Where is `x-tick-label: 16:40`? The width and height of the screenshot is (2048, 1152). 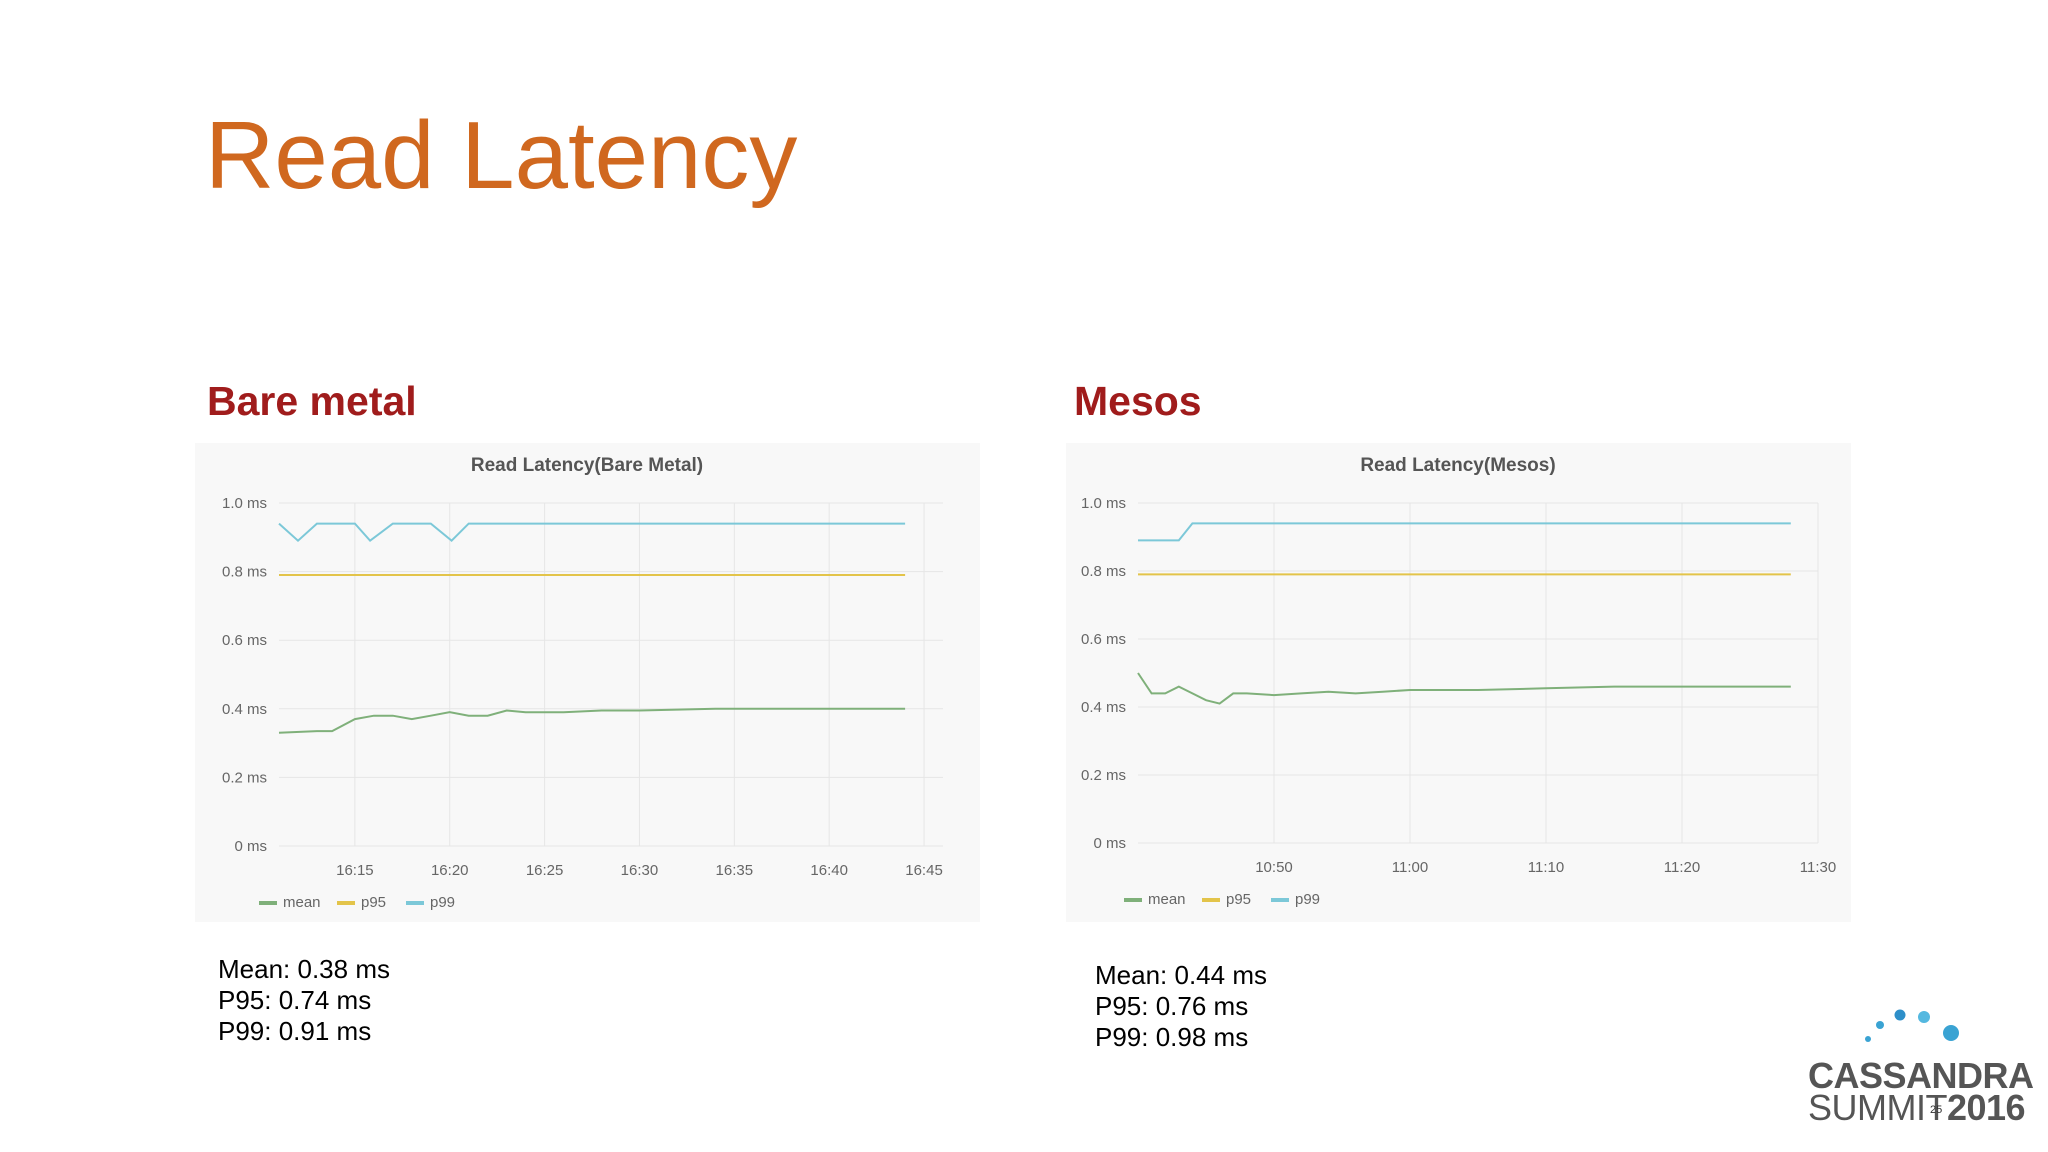 x-tick-label: 16:40 is located at coordinates (829, 870).